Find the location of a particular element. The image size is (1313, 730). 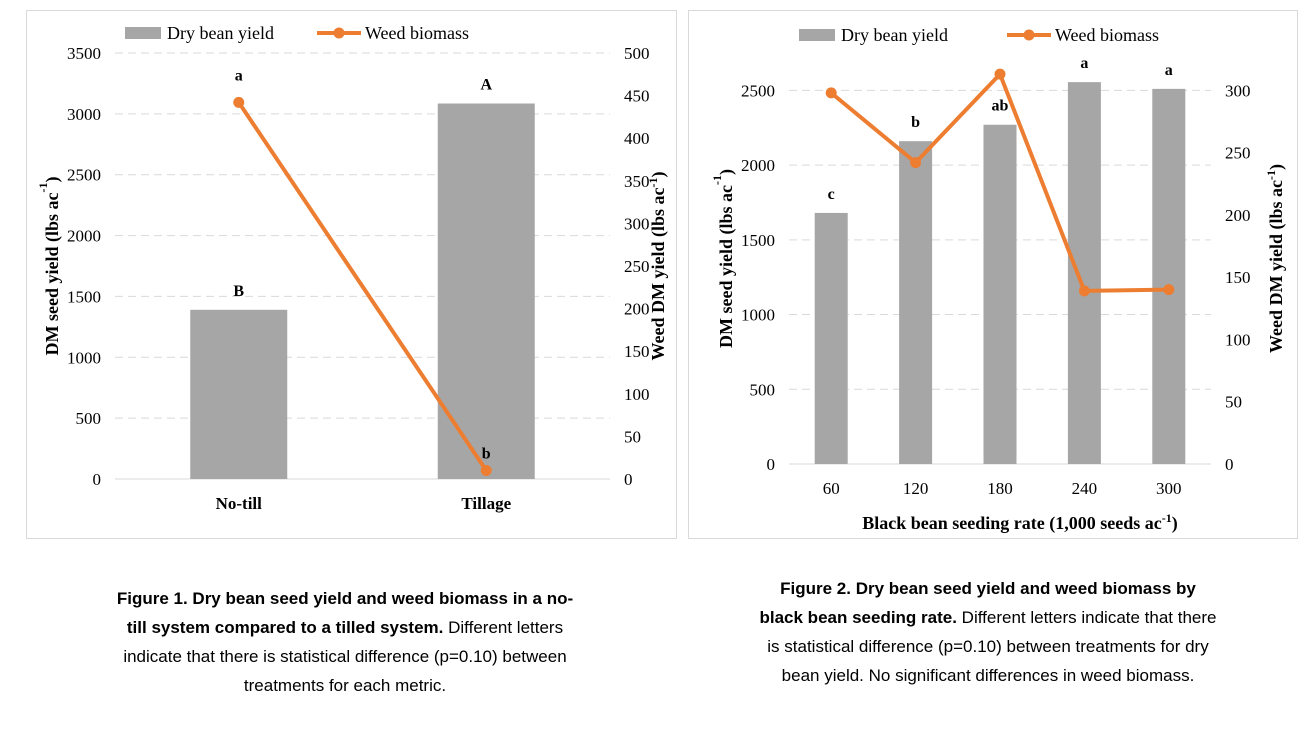

chart-1-y-tick-label: 0 is located at coordinates (97, 479).